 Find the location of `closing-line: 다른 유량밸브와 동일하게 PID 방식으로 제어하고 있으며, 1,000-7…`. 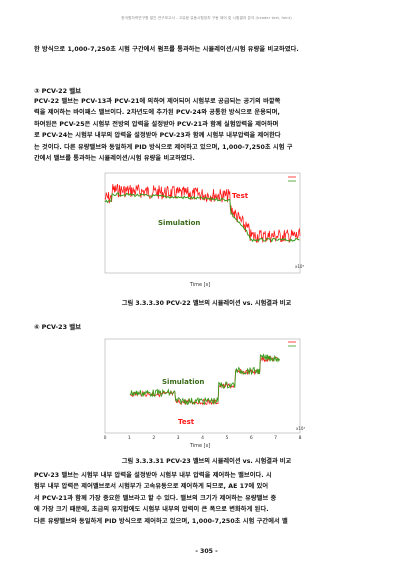

closing-line: 다른 유량밸브와 동일하게 PID 방식으로 제어하고 있으며, 1,000-7… is located at coordinates (161, 521).